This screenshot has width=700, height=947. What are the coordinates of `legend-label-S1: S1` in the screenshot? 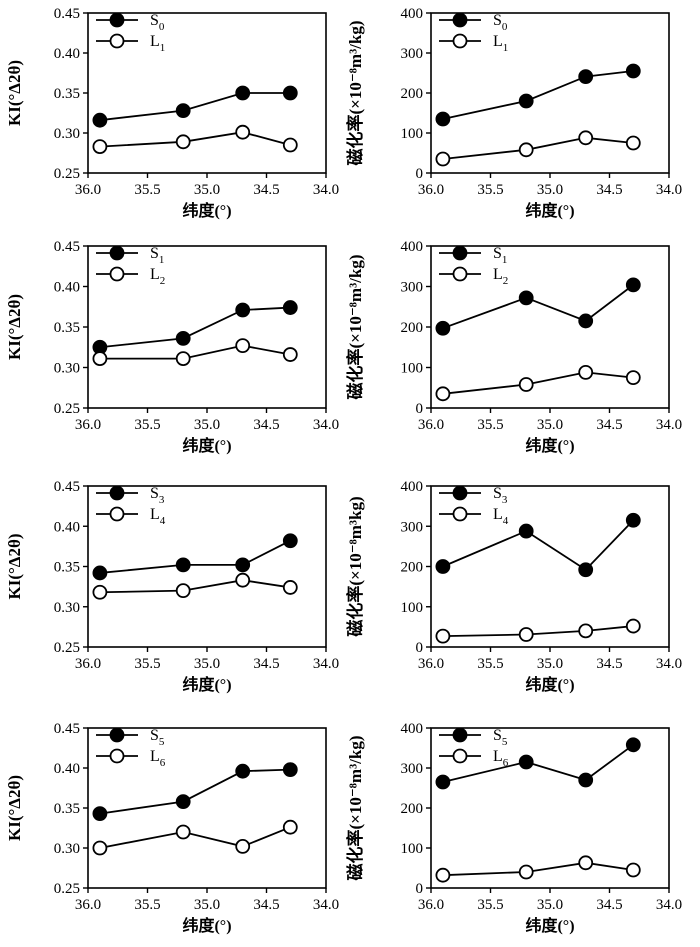 It's located at (500, 255).